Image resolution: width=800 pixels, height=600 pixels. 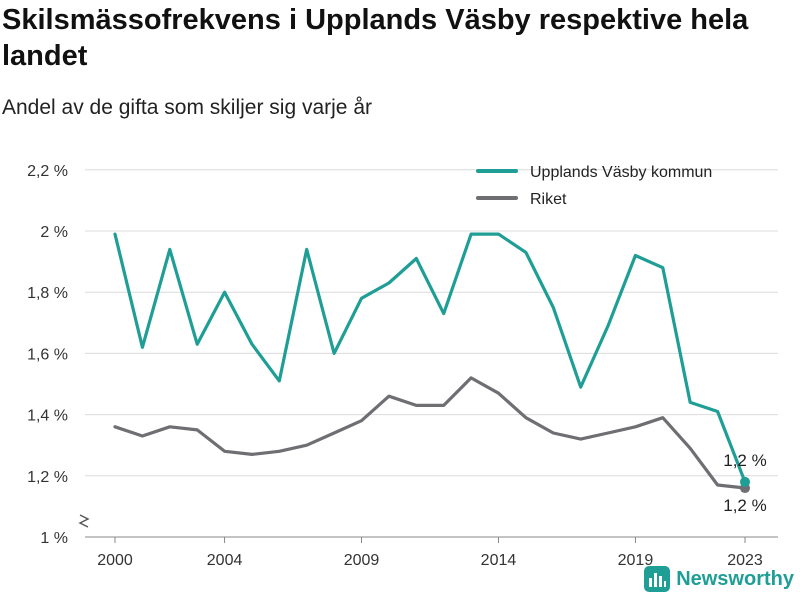 I want to click on legend: Upplands Väsby kommun Riket, so click(x=594, y=186).